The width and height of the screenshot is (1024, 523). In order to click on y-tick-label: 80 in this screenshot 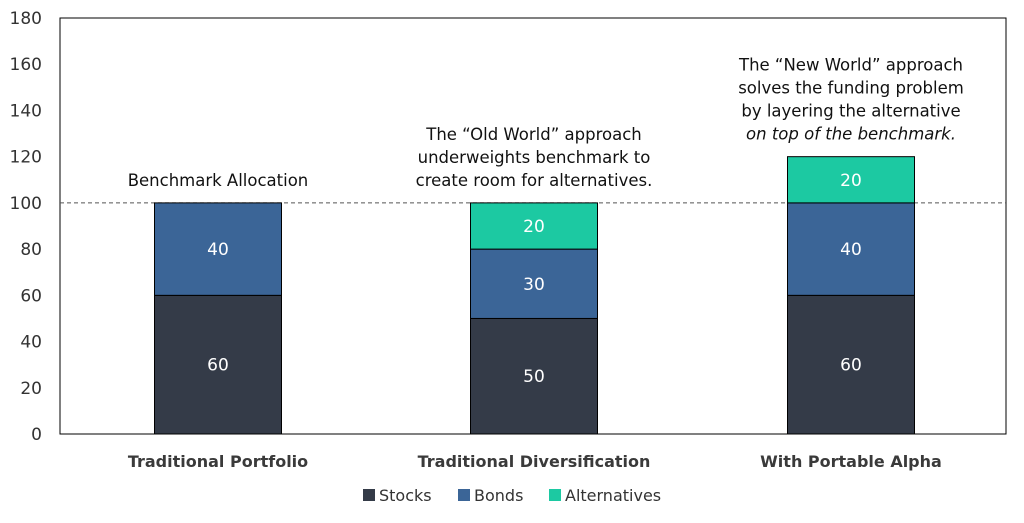, I will do `click(31, 250)`.